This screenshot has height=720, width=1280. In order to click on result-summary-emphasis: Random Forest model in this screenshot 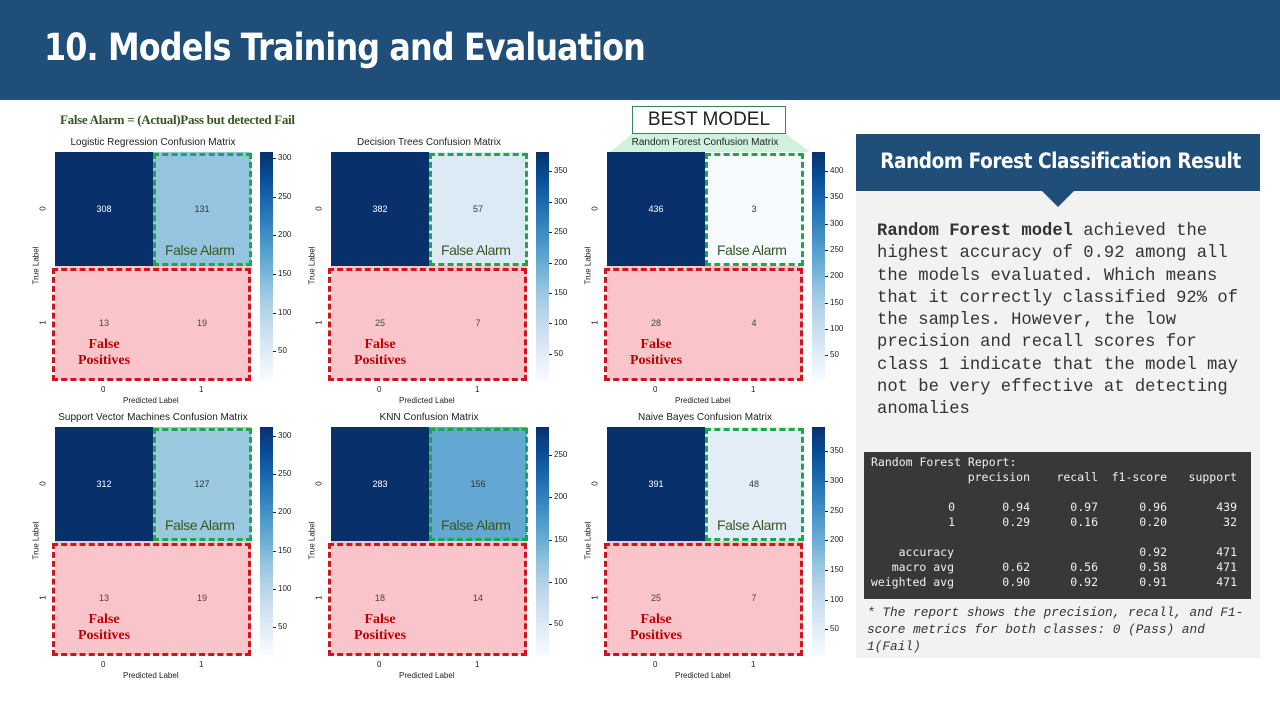, I will do `click(975, 231)`.